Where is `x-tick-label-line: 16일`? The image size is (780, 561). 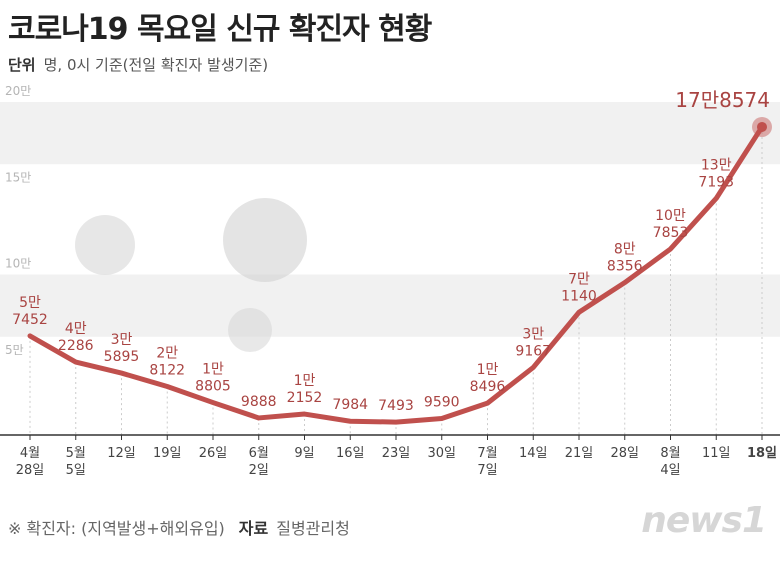
x-tick-label-line: 16일 is located at coordinates (350, 453).